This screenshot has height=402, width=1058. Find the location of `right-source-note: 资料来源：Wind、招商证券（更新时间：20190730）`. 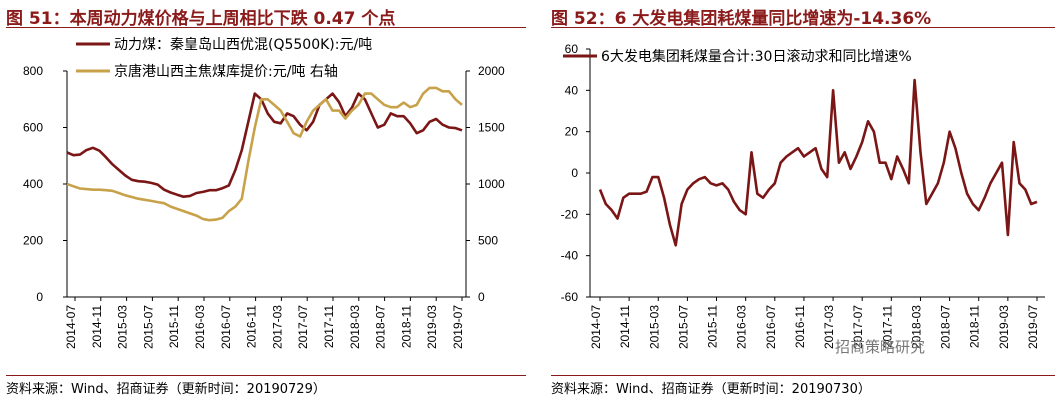

right-source-note: 资料来源：Wind、招商证券（更新时间：20190730） is located at coordinates (711, 389).